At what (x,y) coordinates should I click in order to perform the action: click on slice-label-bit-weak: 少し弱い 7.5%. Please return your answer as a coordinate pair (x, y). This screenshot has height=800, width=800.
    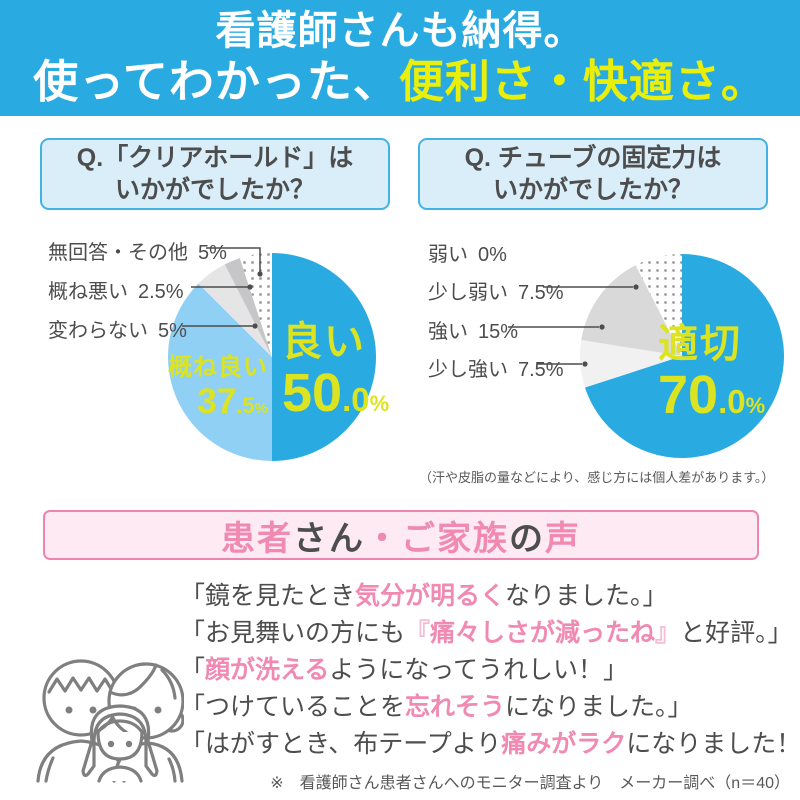
    Looking at the image, I should click on (496, 293).